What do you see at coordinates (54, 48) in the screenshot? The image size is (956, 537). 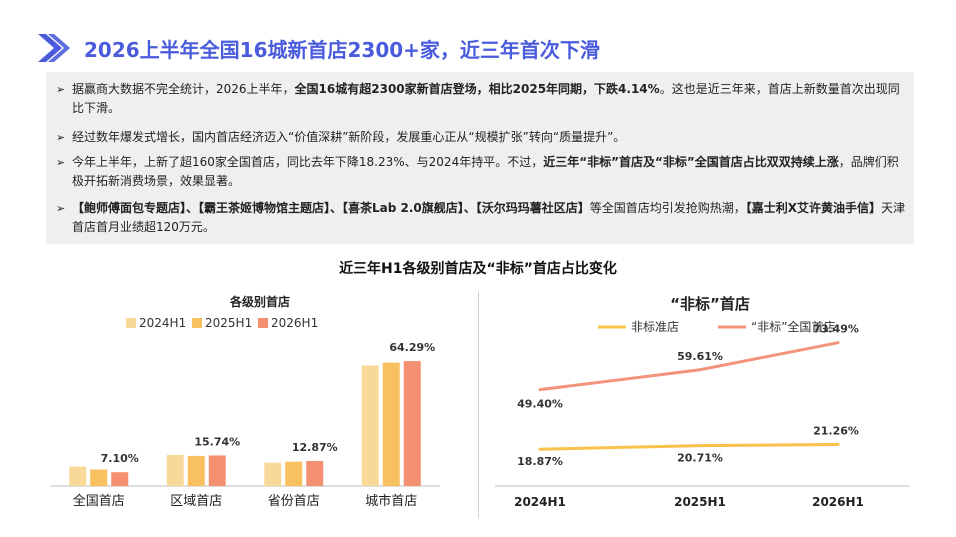 I see `title-chevron-icon` at bounding box center [54, 48].